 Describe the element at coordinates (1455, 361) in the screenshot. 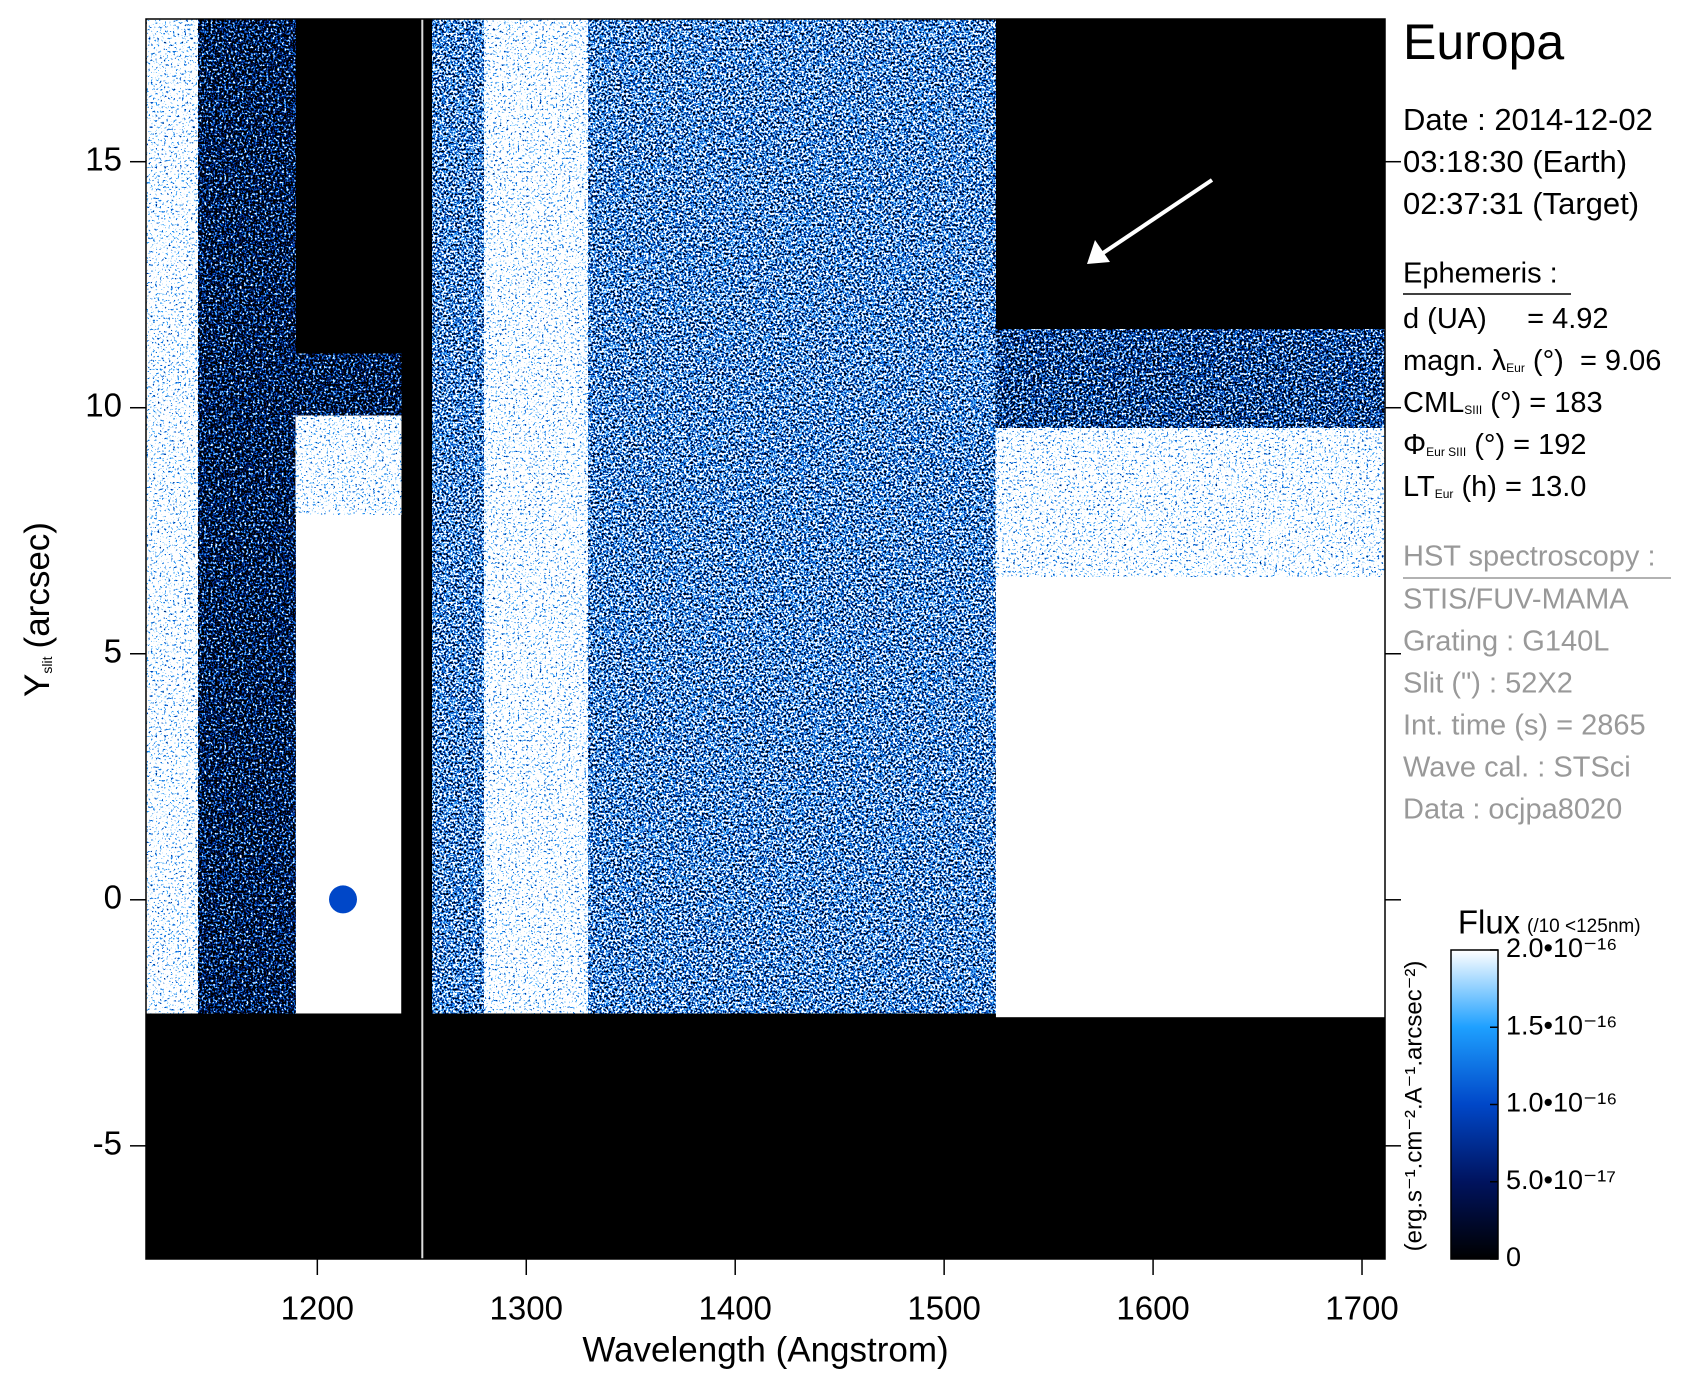

I see `ephemeris-text: magn. λ` at that location.